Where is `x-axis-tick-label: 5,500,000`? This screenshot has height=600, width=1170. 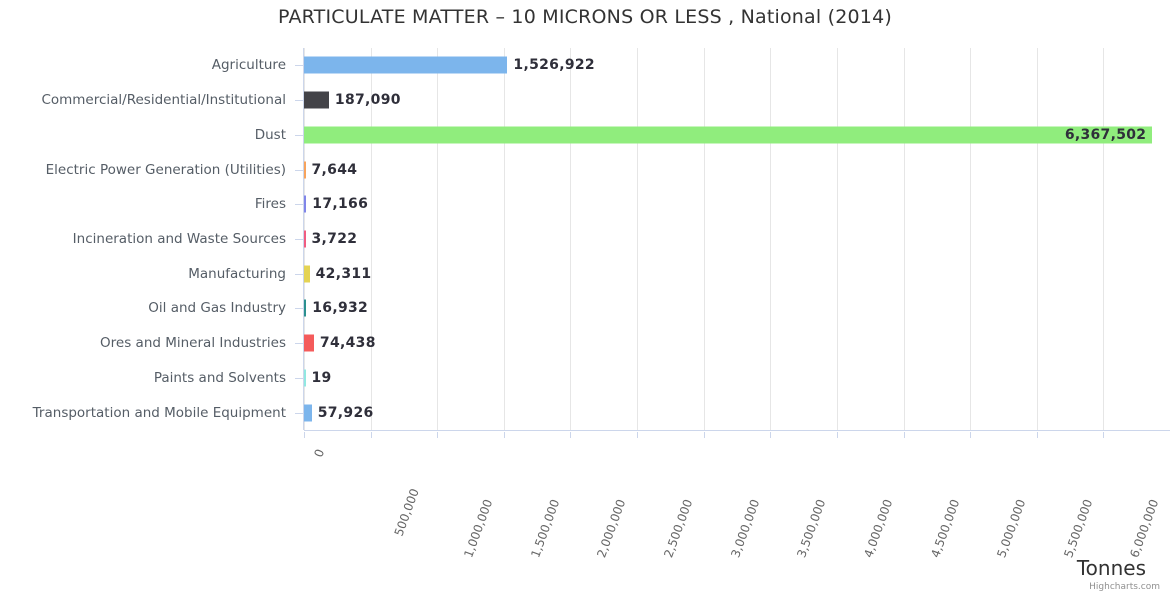 x-axis-tick-label: 5,500,000 is located at coordinates (1078, 528).